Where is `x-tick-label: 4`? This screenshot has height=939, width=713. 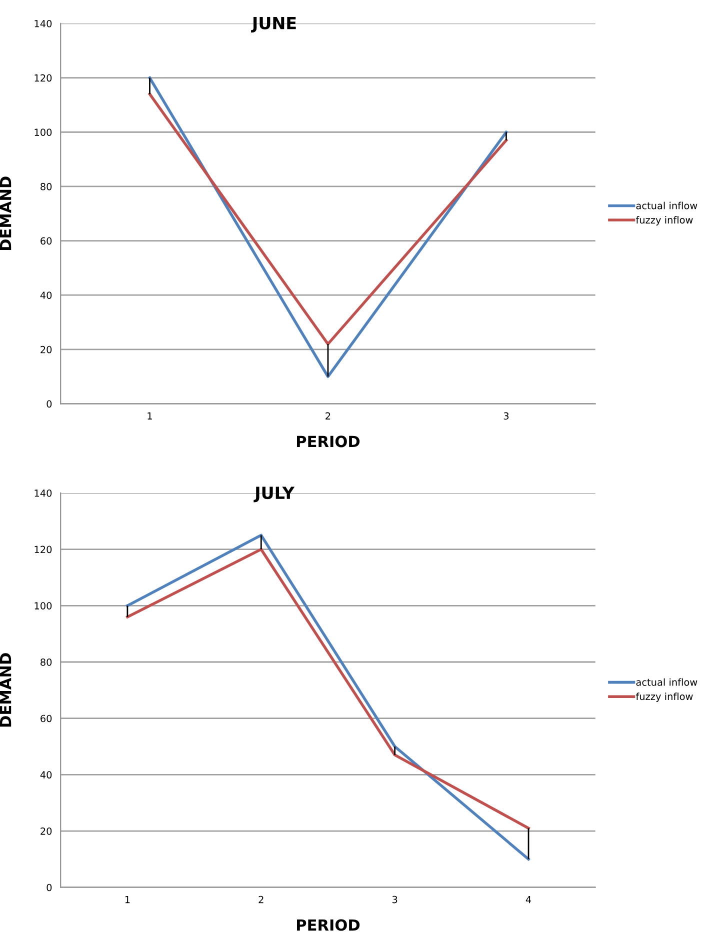
x-tick-label: 4 is located at coordinates (529, 900).